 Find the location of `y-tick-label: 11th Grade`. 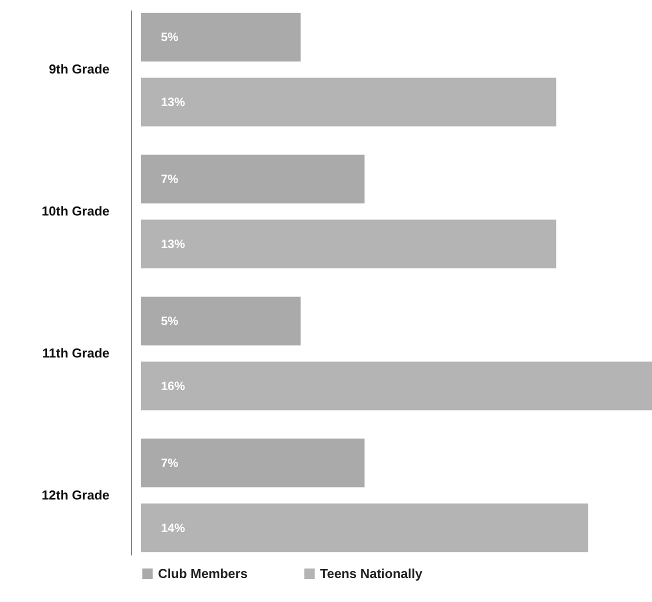

y-tick-label: 11th Grade is located at coordinates (76, 352).